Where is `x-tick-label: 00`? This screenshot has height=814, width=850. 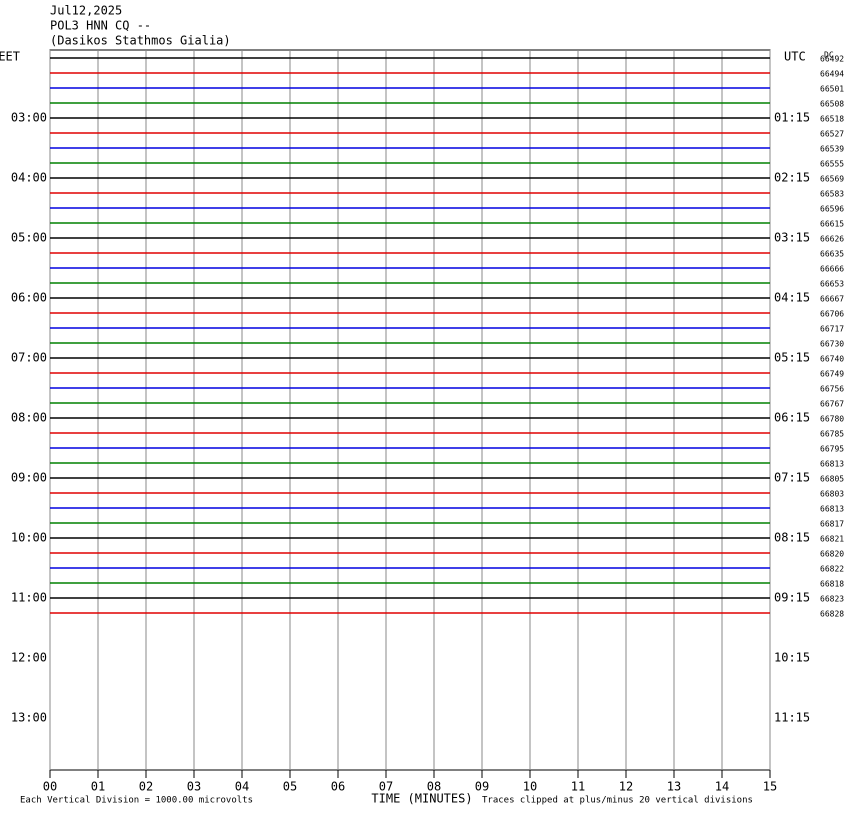
x-tick-label: 00 is located at coordinates (50, 787).